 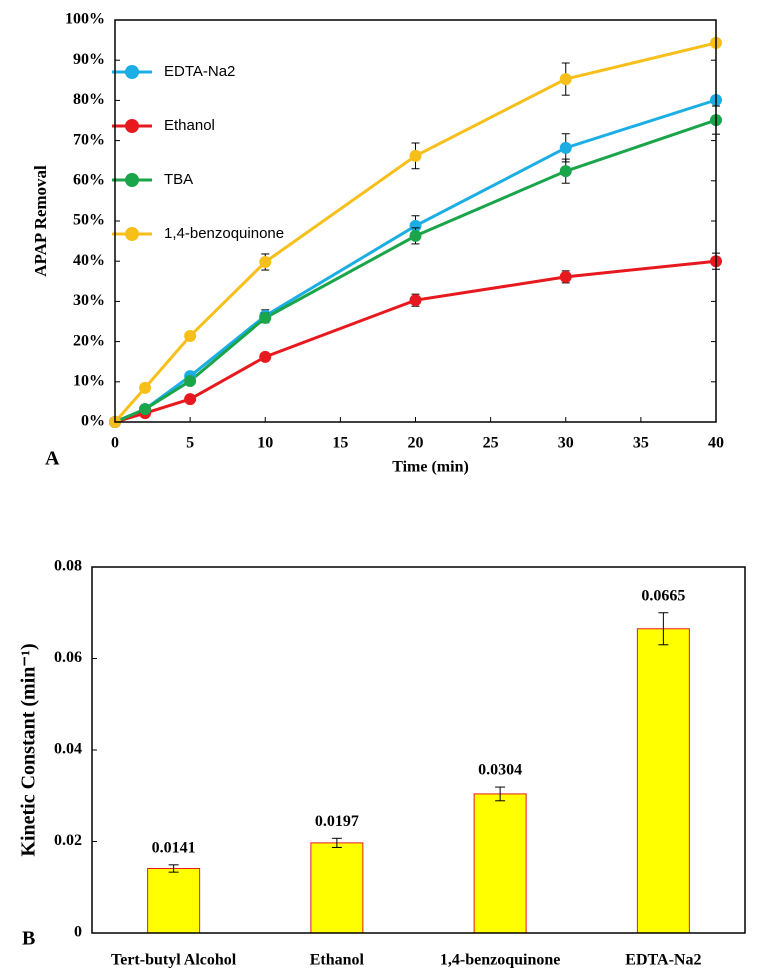 I want to click on y-tick-label: 0, so click(x=78, y=932).